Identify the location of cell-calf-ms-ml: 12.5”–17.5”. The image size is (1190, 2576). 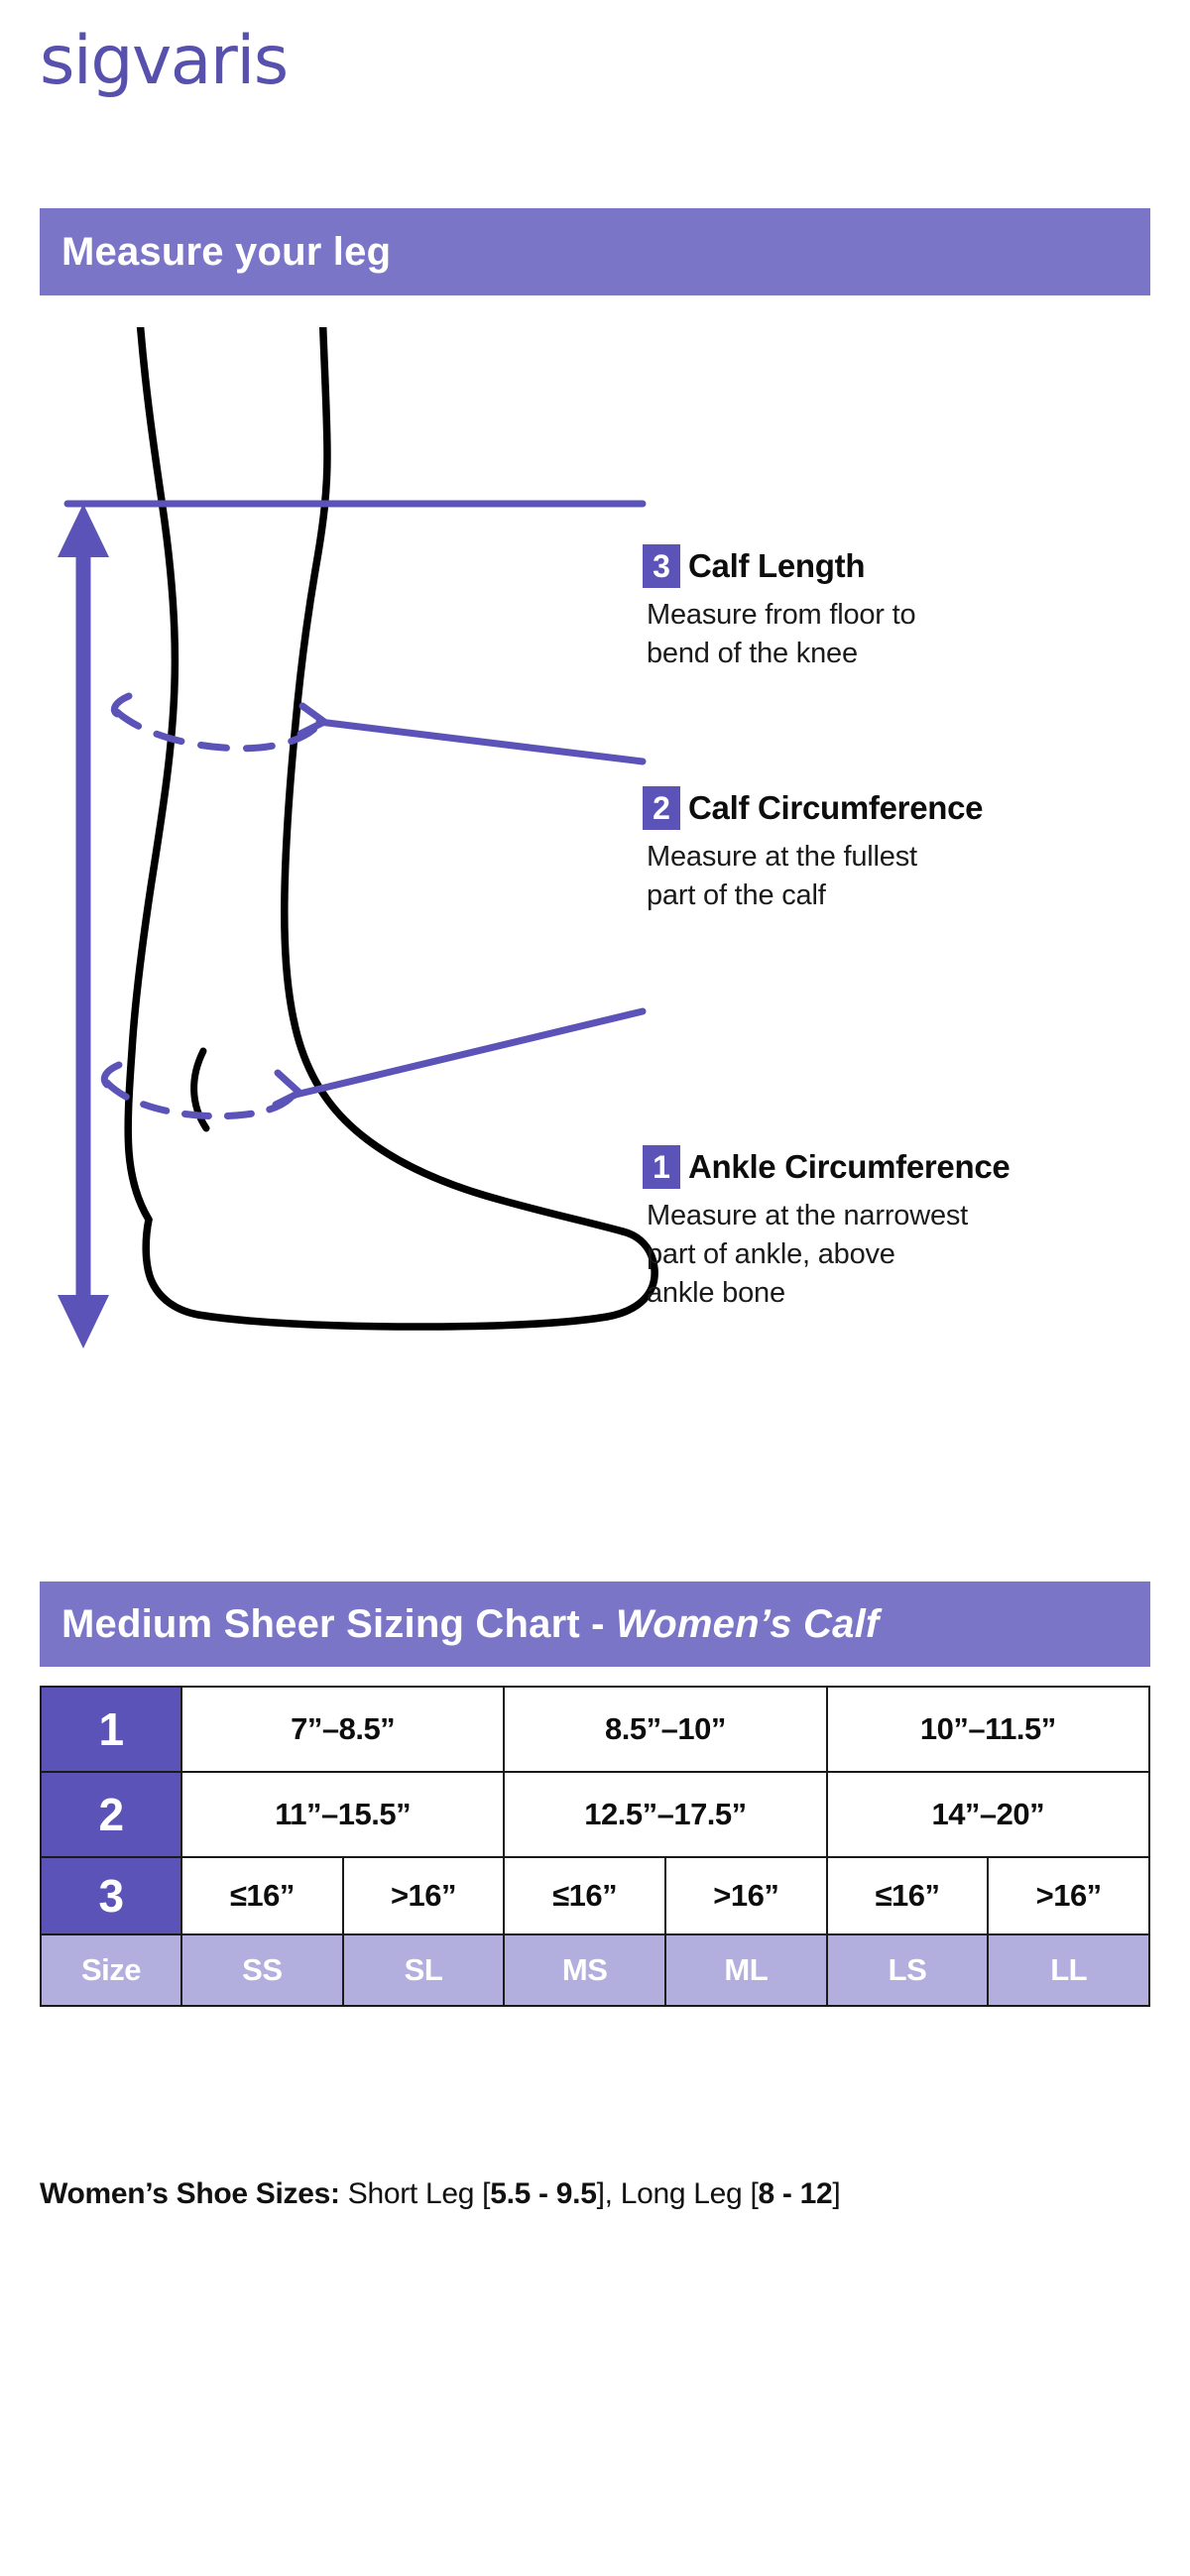
(665, 1815).